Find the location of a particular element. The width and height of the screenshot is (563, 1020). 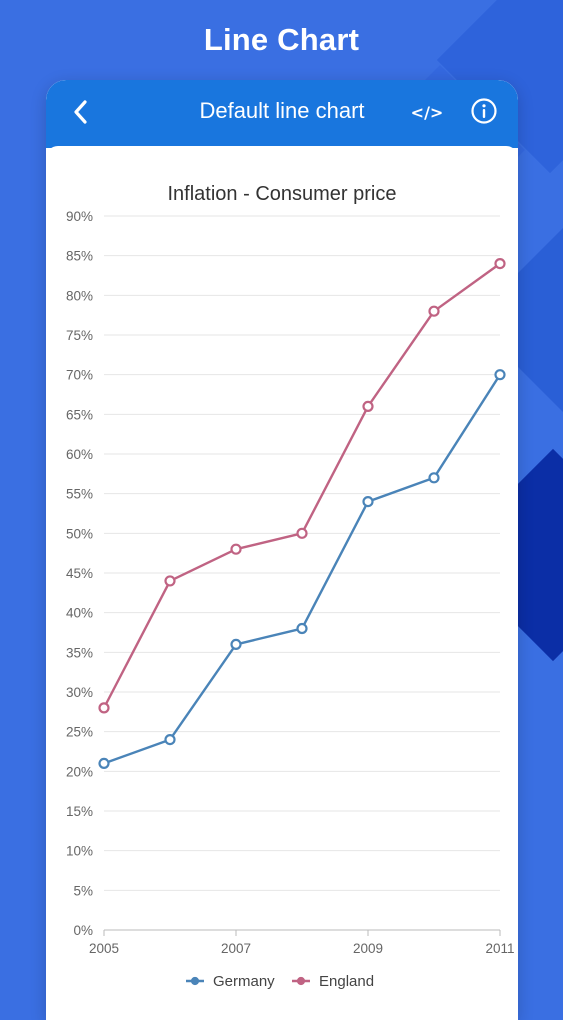

app-bar-title: Default line chart is located at coordinates (282, 110).